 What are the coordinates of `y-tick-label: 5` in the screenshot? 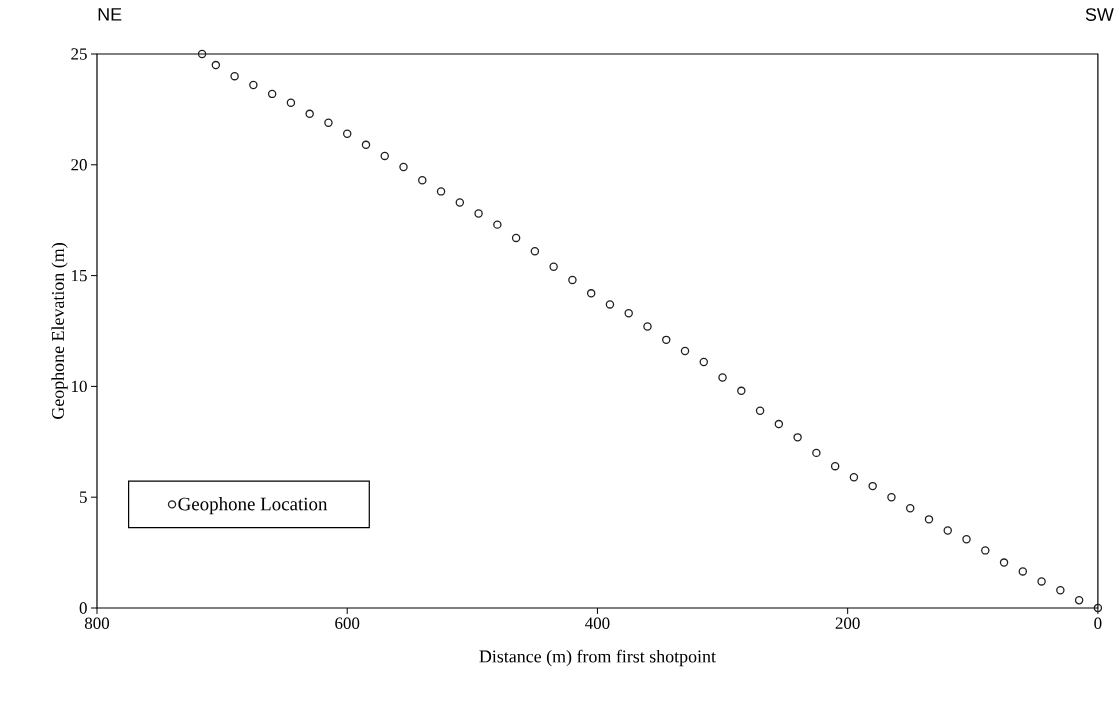 It's located at (83, 497).